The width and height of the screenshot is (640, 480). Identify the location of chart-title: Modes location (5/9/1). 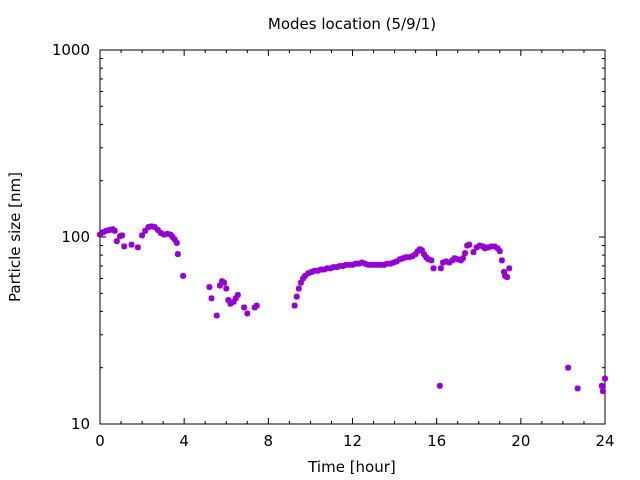
(352, 24).